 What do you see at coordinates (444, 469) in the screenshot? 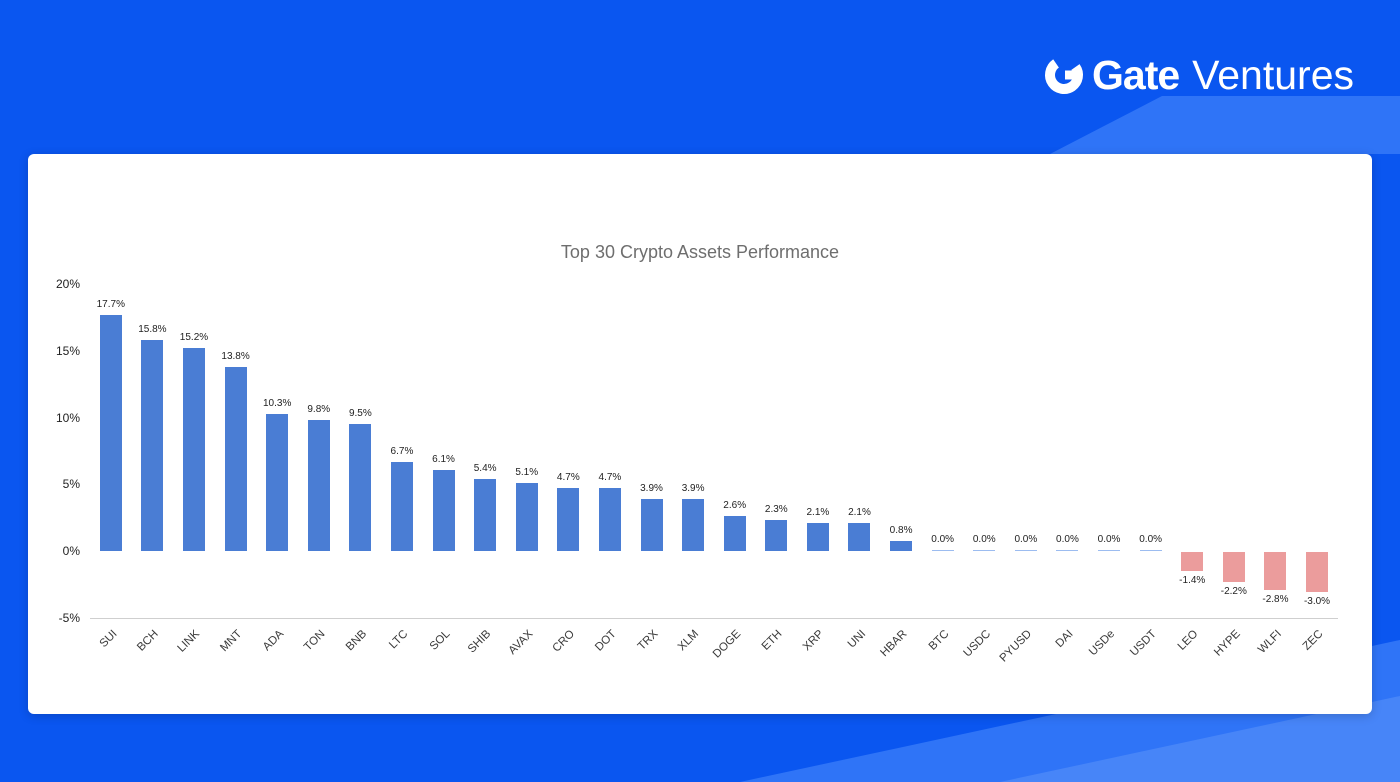
I see `bar-slot: 6.1% SOL` at bounding box center [444, 469].